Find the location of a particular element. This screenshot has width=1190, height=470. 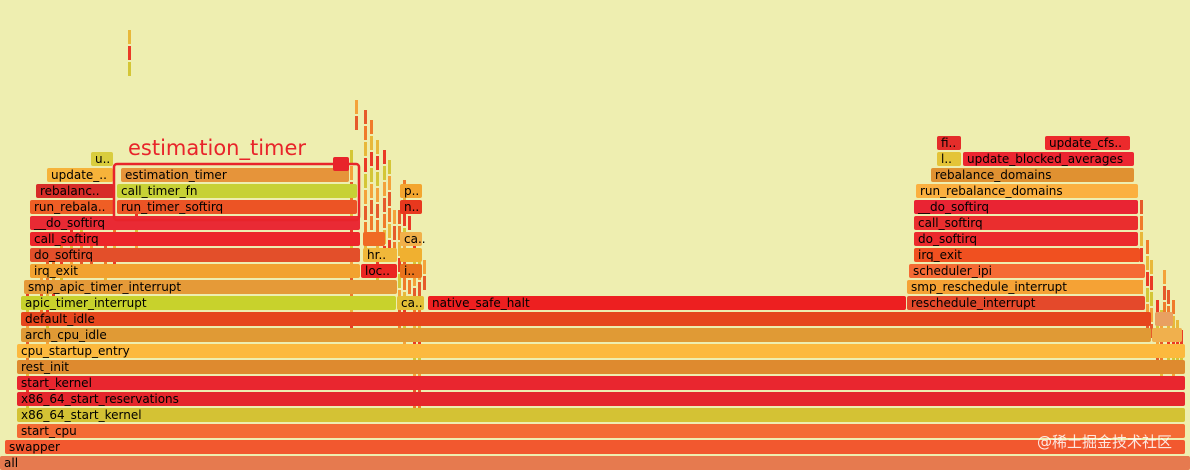

frame-update_l: update_.. is located at coordinates (80, 175).